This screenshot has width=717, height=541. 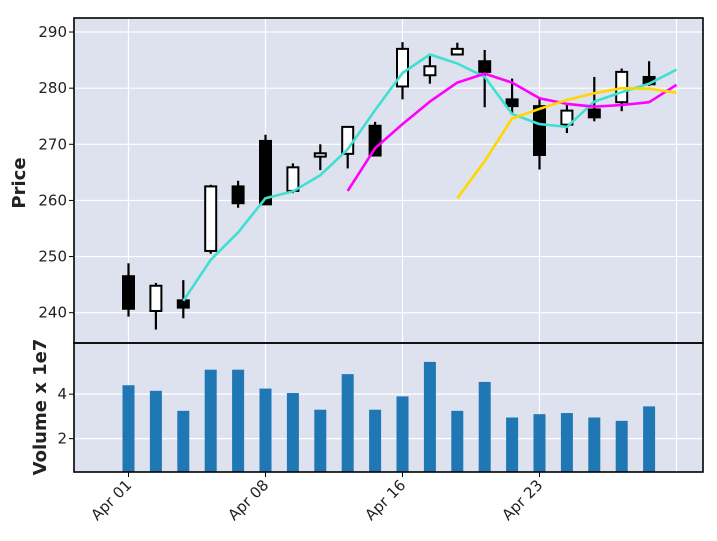 I want to click on price-tick-label: 290, so click(x=52, y=32).